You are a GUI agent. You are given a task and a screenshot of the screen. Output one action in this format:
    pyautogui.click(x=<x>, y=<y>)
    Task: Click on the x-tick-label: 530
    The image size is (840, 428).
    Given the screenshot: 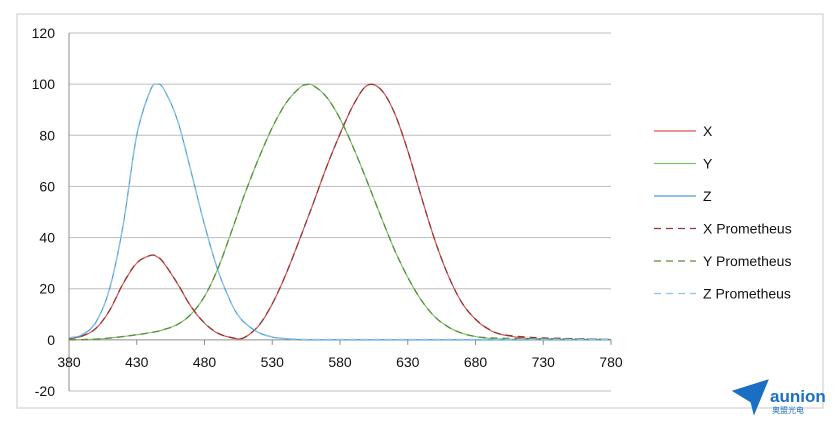 What is the action you would take?
    pyautogui.click(x=273, y=362)
    